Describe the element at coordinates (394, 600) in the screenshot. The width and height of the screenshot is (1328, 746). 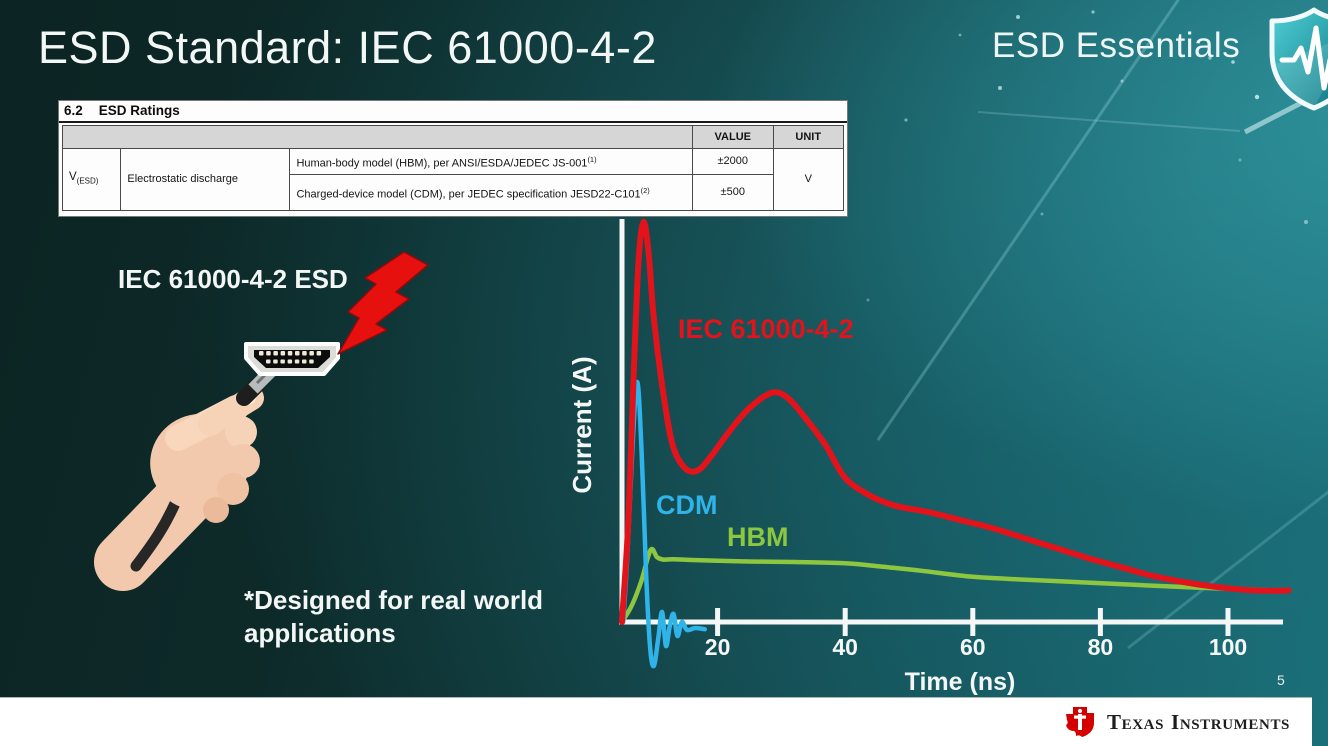
I see `footnote-line1: *Designed for real world` at that location.